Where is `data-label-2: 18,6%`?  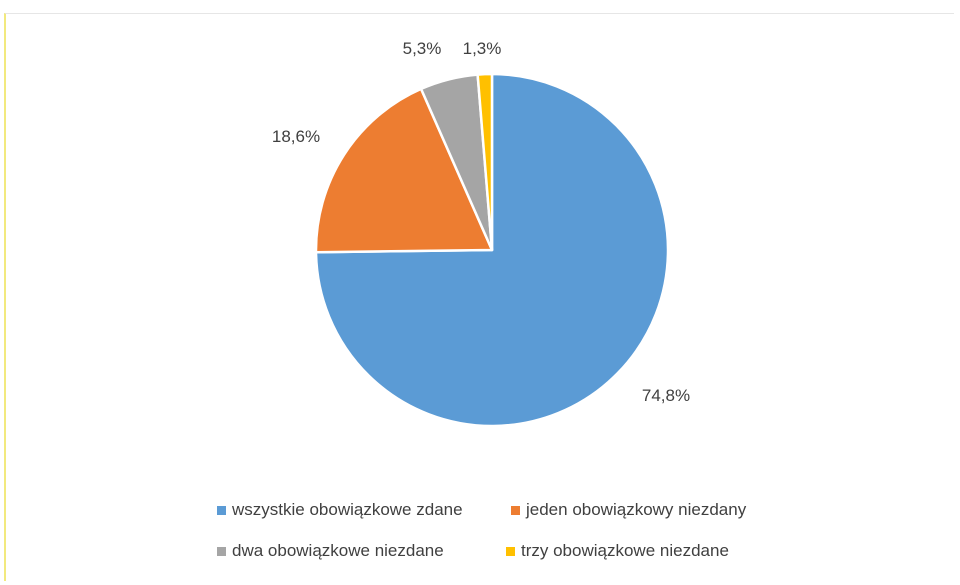
data-label-2: 18,6% is located at coordinates (296, 136).